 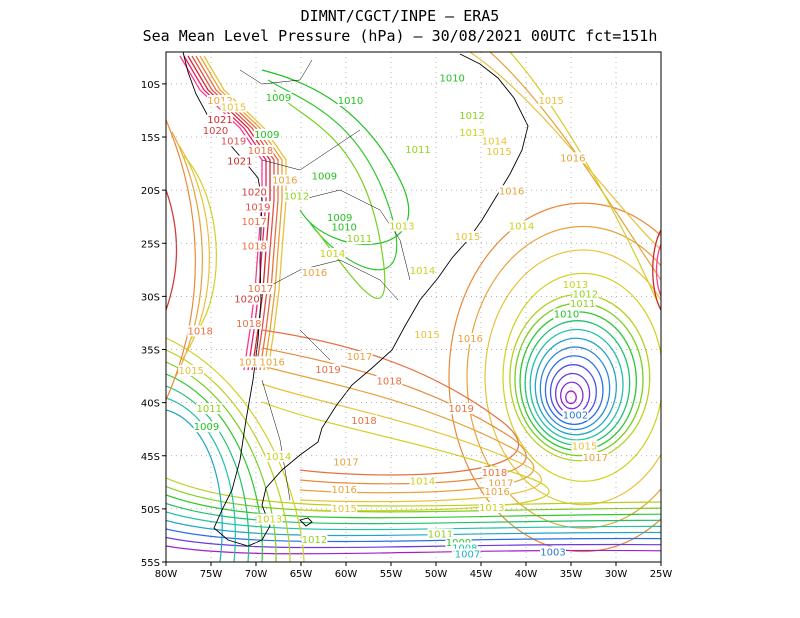 What do you see at coordinates (481, 574) in the screenshot?
I see `lon-tick-label: 45W` at bounding box center [481, 574].